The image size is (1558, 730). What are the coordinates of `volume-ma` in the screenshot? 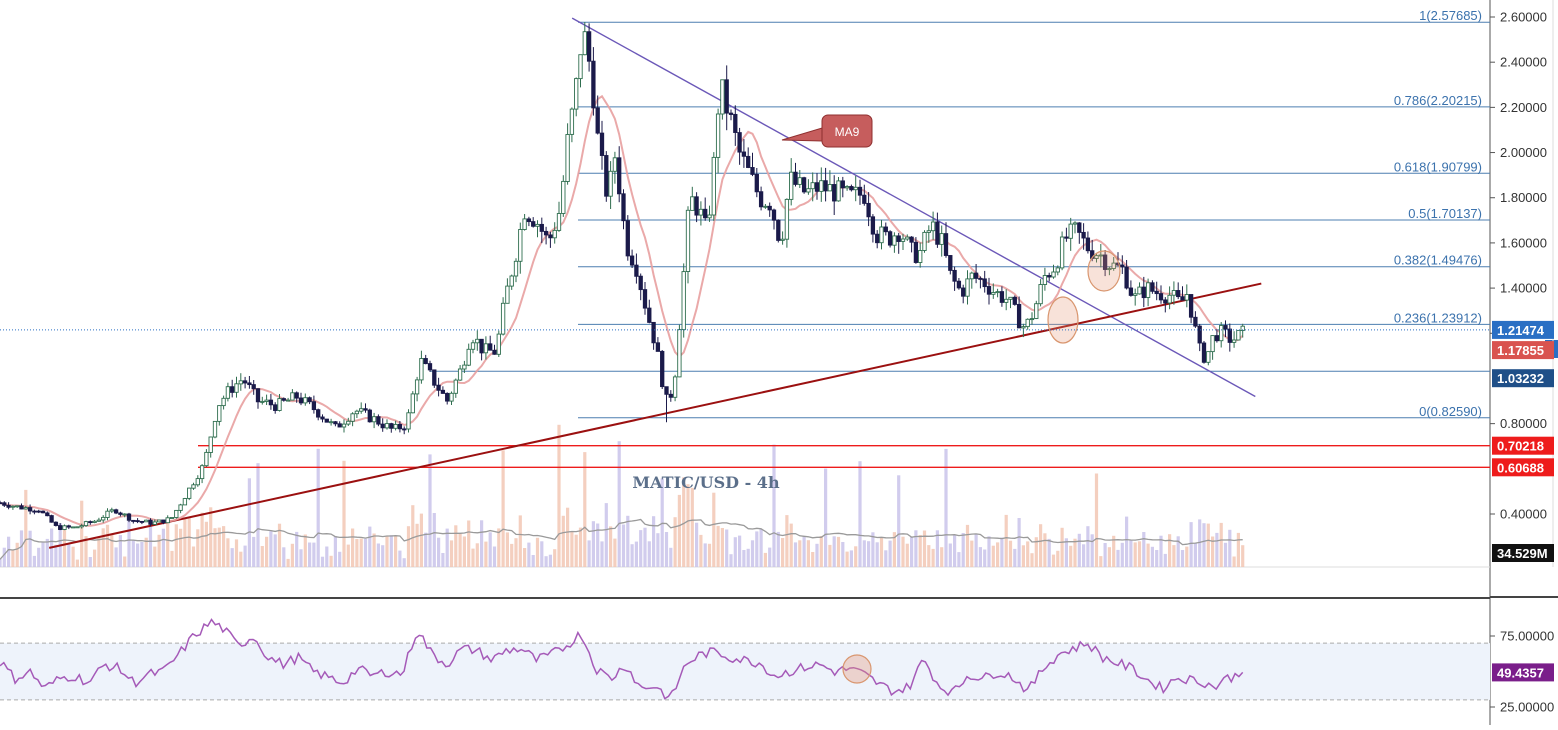 It's located at (621, 539).